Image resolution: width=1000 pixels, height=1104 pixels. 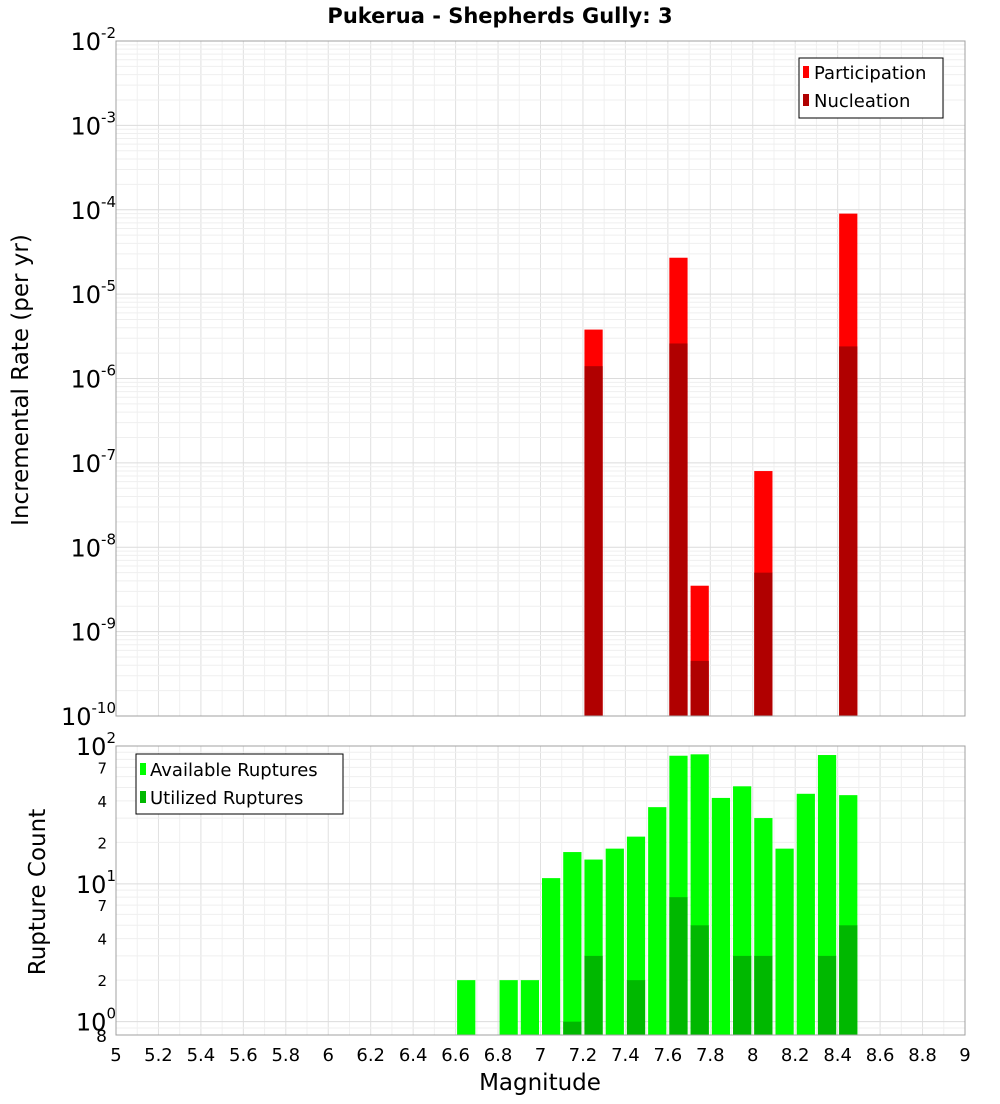 What do you see at coordinates (93, 293) in the screenshot?
I see `rate-y-tick-label: 10⁻⁵` at bounding box center [93, 293].